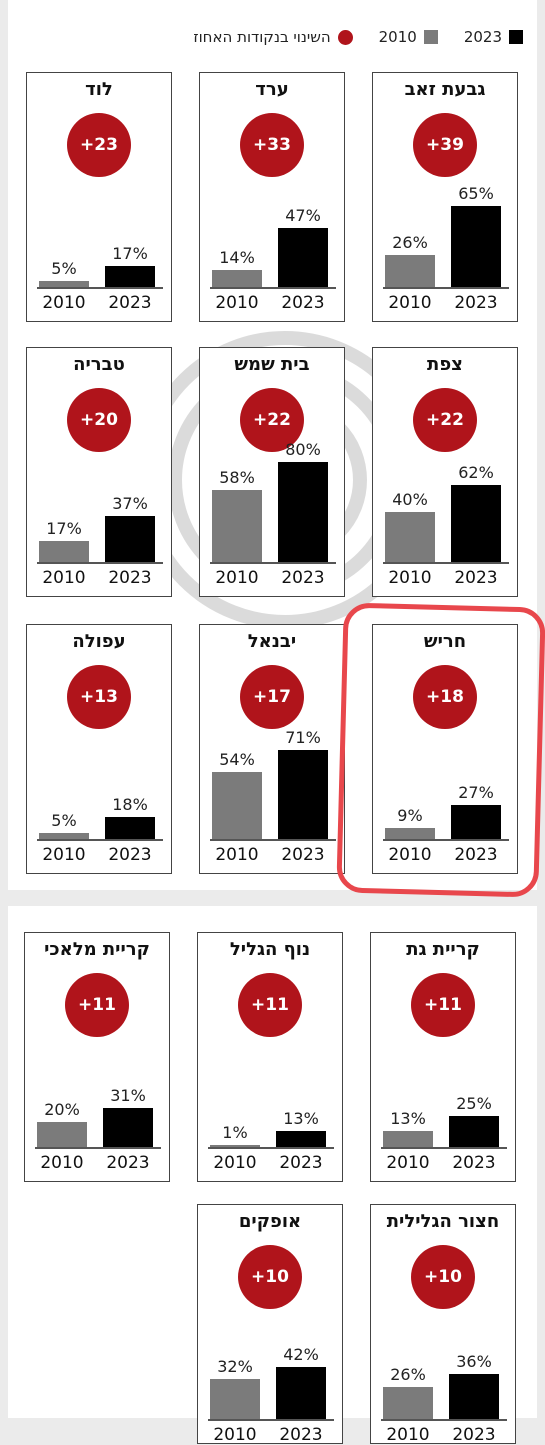 This screenshot has height=1445, width=545. Describe the element at coordinates (128, 1096) in the screenshot. I see `value-label-2023: 31%` at that location.